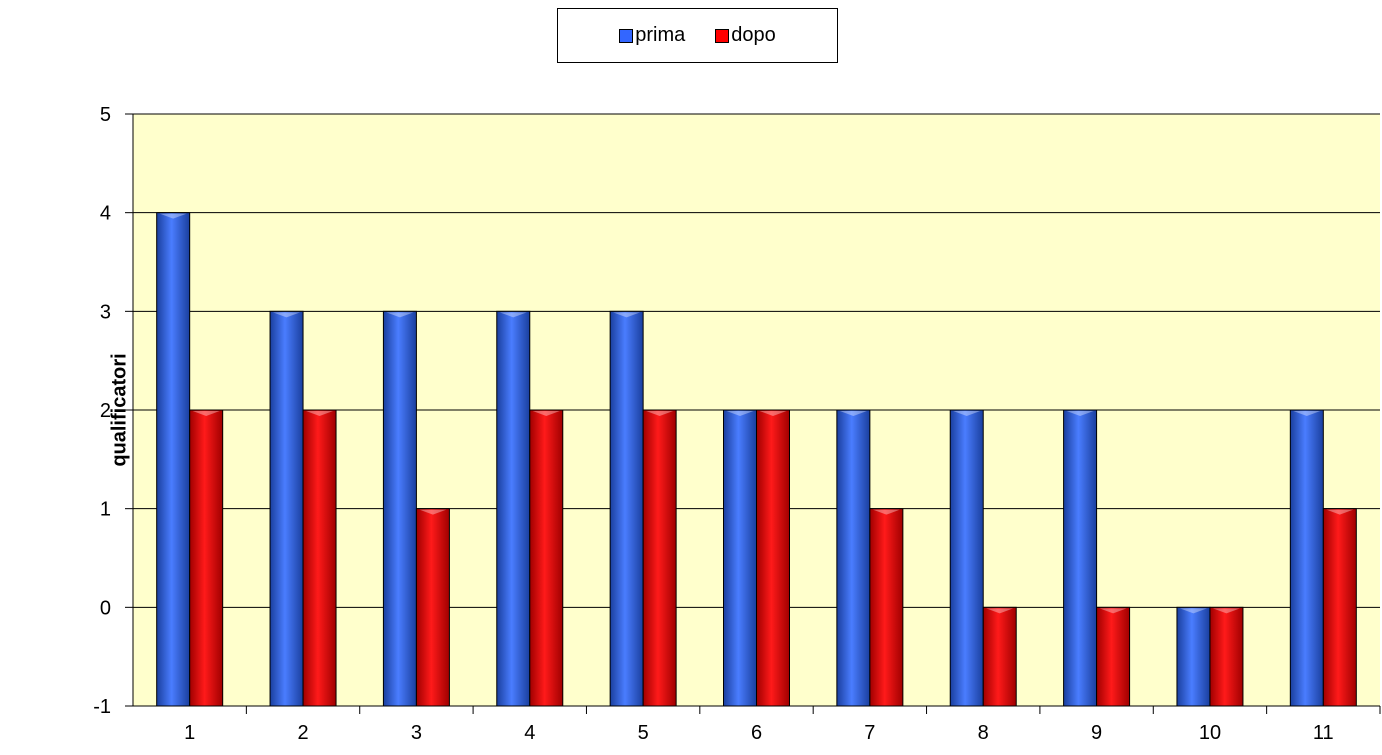 The height and width of the screenshot is (755, 1382). Describe the element at coordinates (105, 214) in the screenshot. I see `y-tick-label: 4` at that location.